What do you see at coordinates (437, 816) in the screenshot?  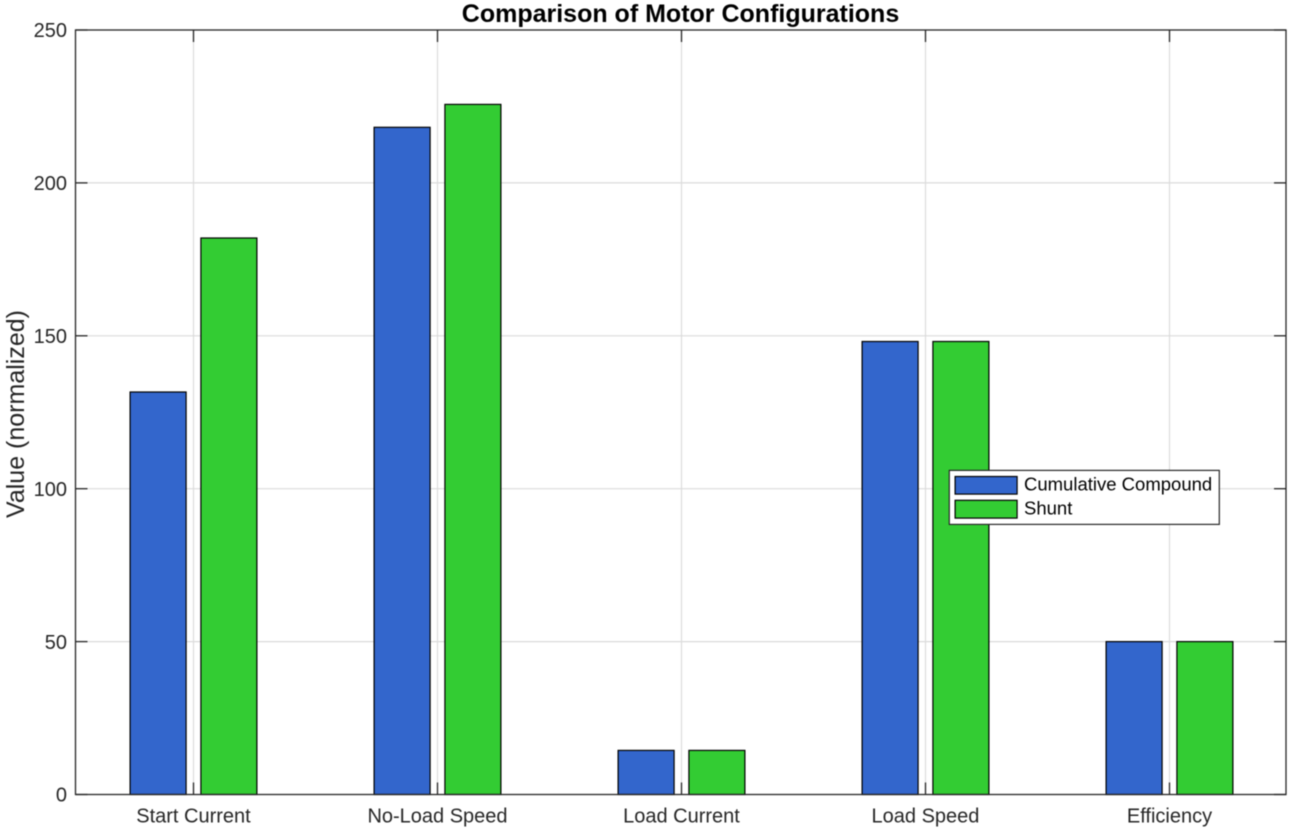 I see `svg-text: No-Load Speed` at bounding box center [437, 816].